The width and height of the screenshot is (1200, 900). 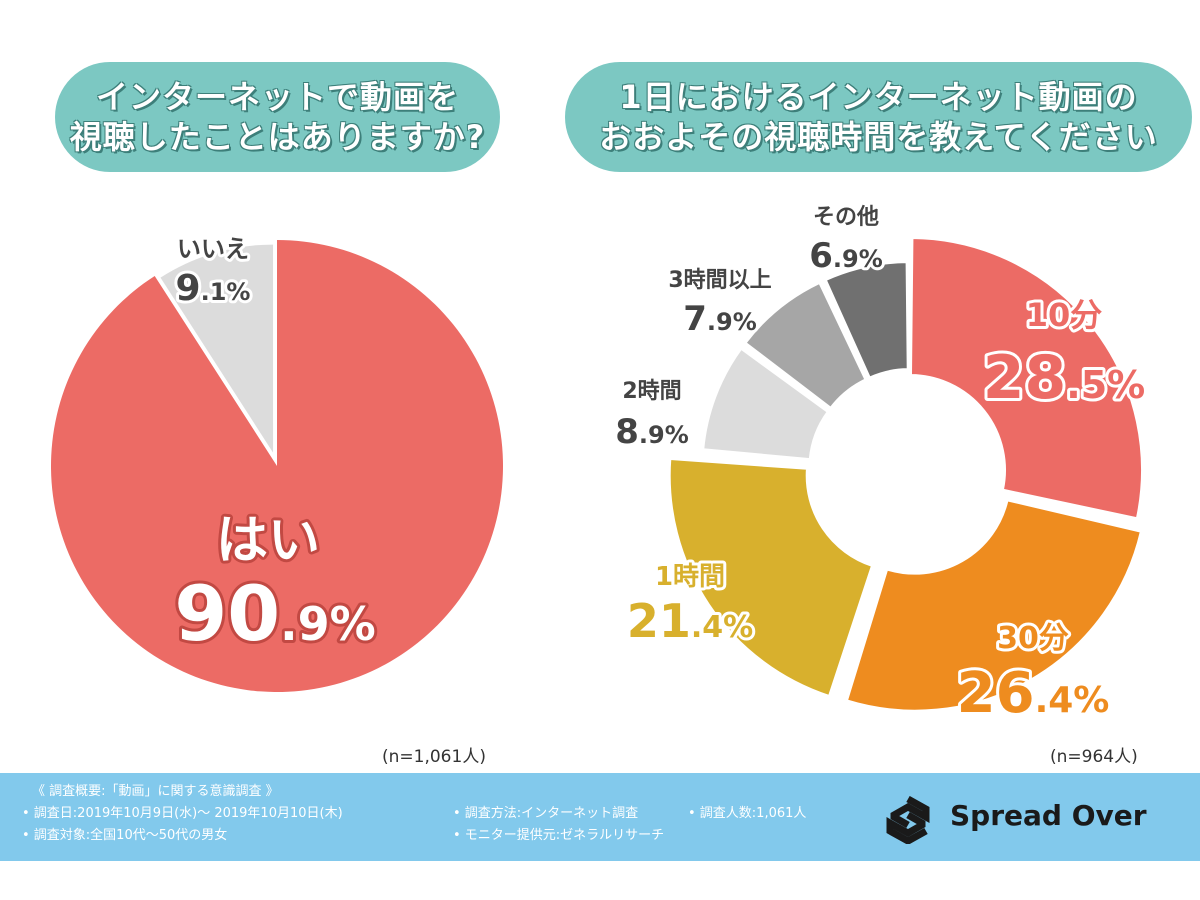 I want to click on donut-slice-1hour, so click(x=771, y=577).